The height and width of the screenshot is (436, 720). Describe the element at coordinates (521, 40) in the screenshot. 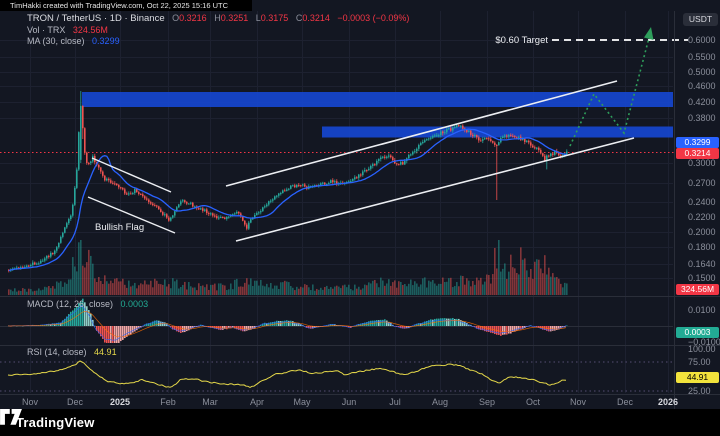

I see `price-target-annotation: $0.60 Target` at that location.